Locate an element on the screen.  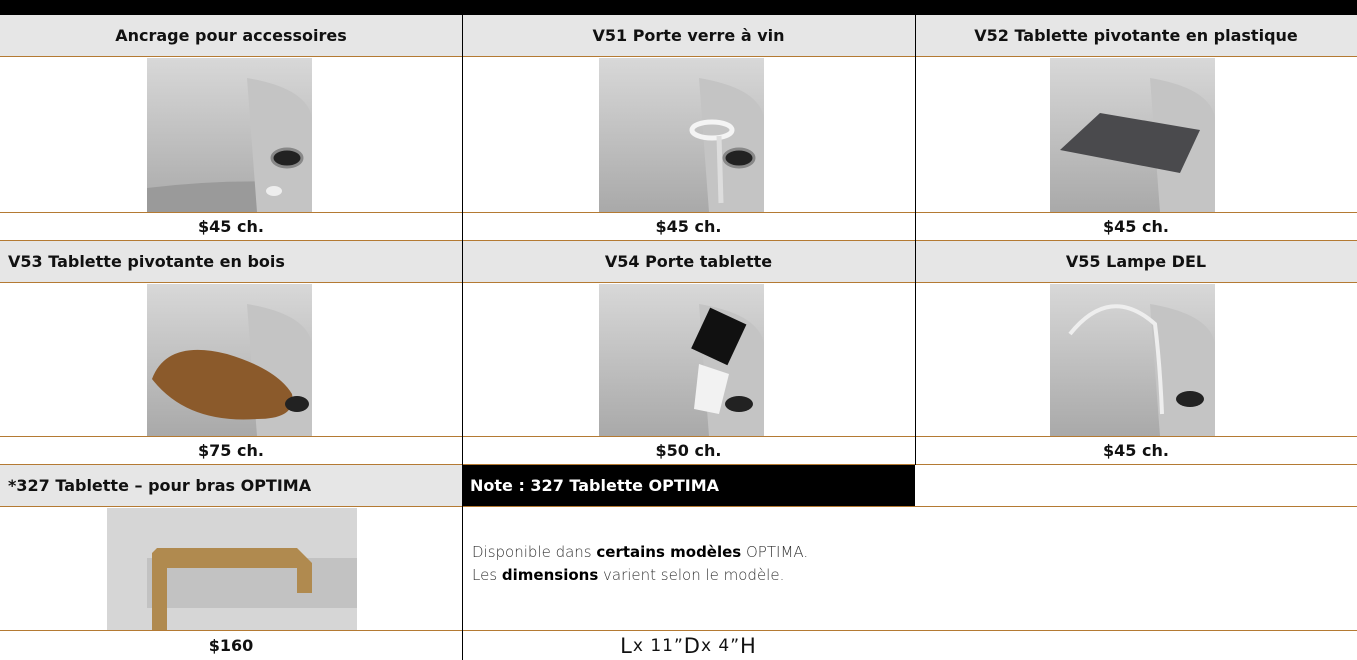
cell-title: V52 Tablette pivotante en plastique is located at coordinates (1136, 36).